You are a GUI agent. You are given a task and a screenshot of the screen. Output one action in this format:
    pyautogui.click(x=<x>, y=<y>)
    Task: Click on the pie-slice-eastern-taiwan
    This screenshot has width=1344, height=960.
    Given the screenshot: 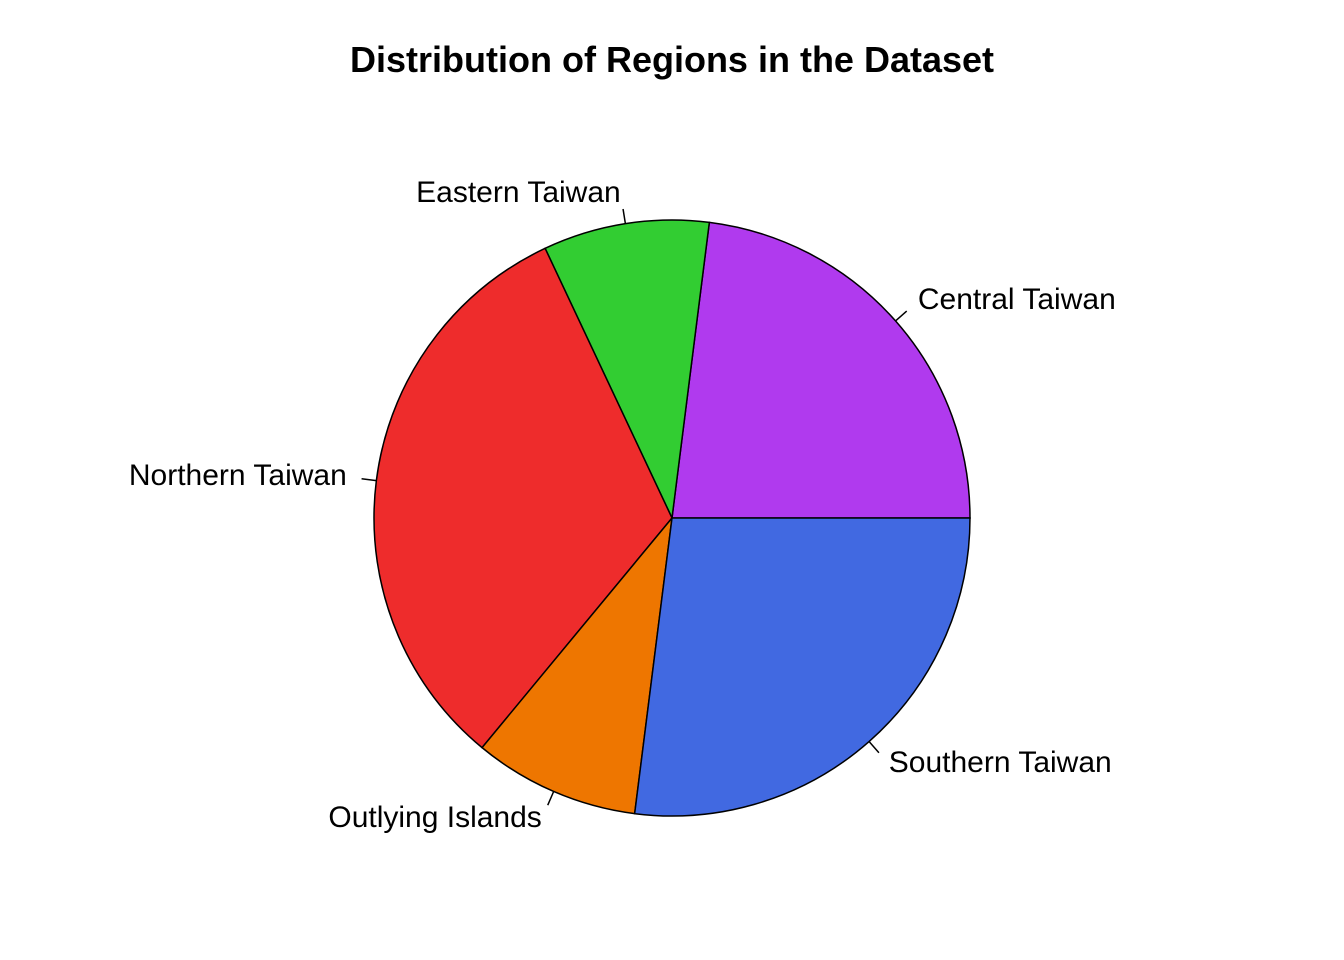 What is the action you would take?
    pyautogui.click(x=627, y=370)
    